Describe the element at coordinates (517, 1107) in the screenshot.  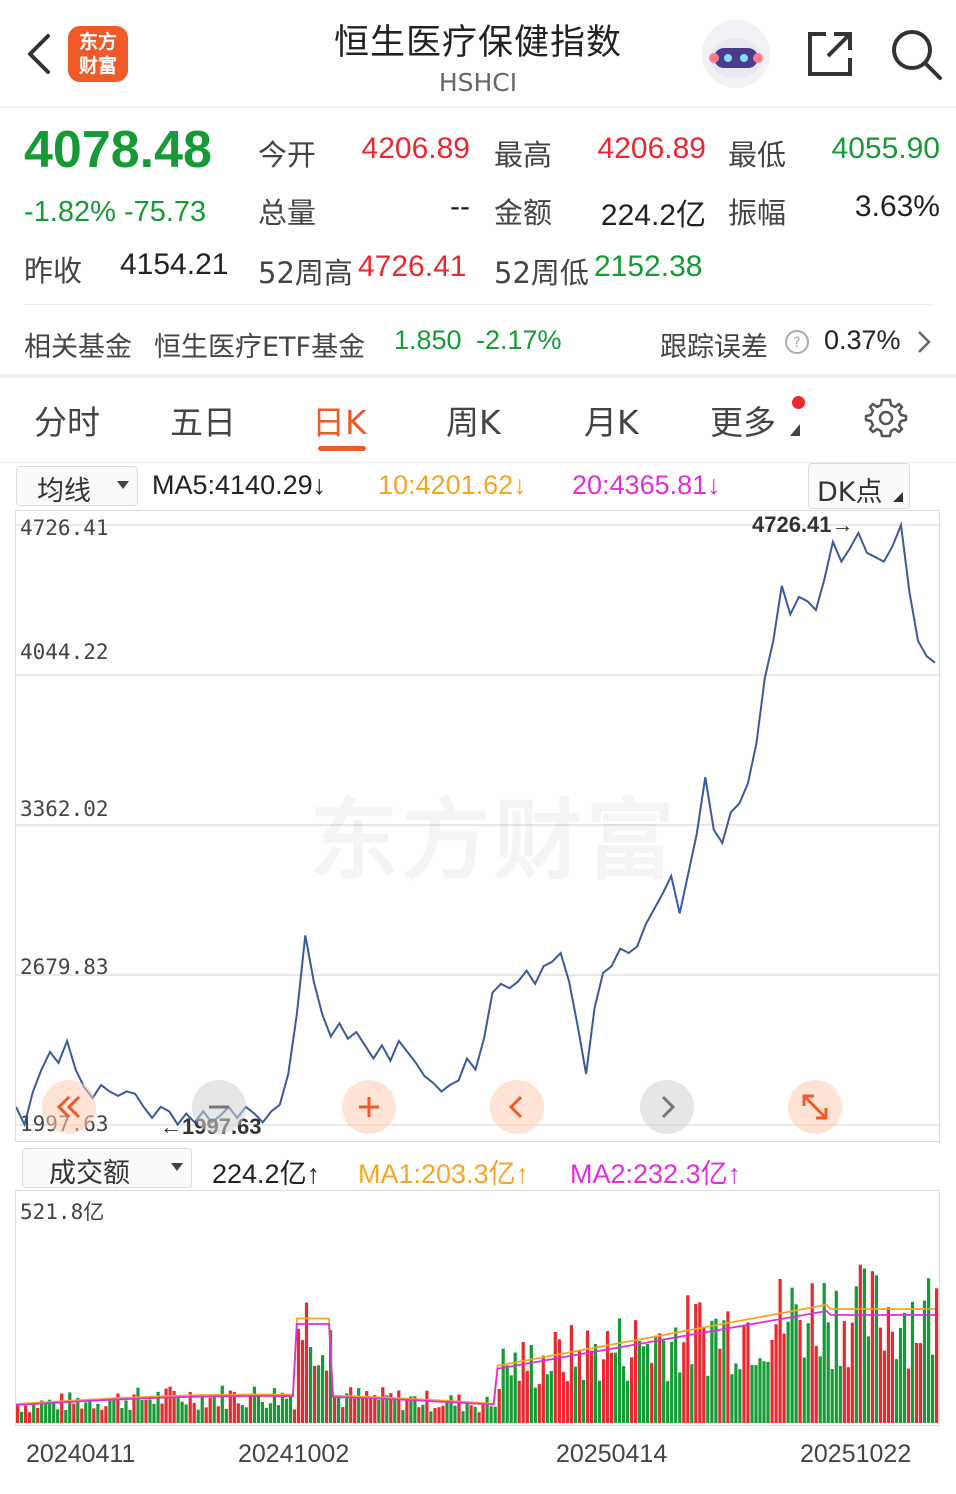
I see `step-back-button` at that location.